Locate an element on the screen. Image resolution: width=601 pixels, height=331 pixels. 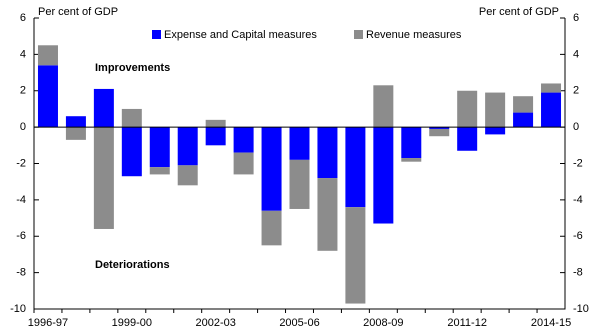
y-axis-label: Per cent of GDP is located at coordinates (78, 12).